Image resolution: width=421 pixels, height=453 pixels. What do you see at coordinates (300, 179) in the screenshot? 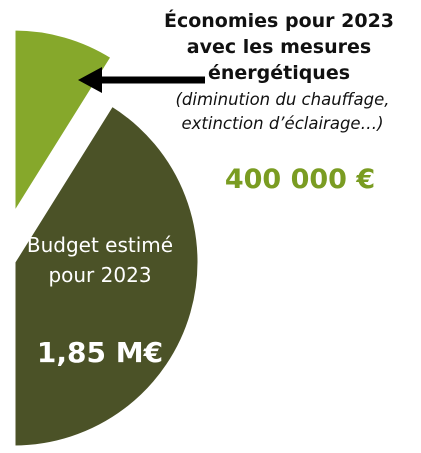
I see `savings-value: 400 000 €` at bounding box center [300, 179].